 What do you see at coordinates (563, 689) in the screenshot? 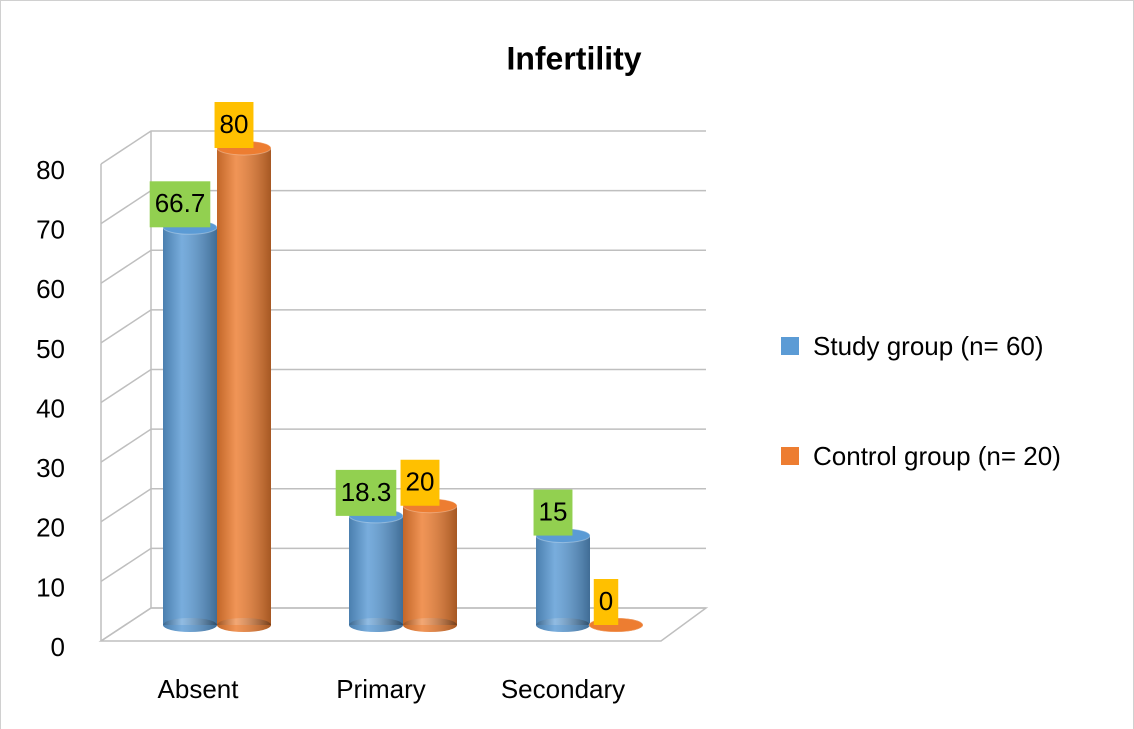
I see `x-tick-label: Secondary` at bounding box center [563, 689].